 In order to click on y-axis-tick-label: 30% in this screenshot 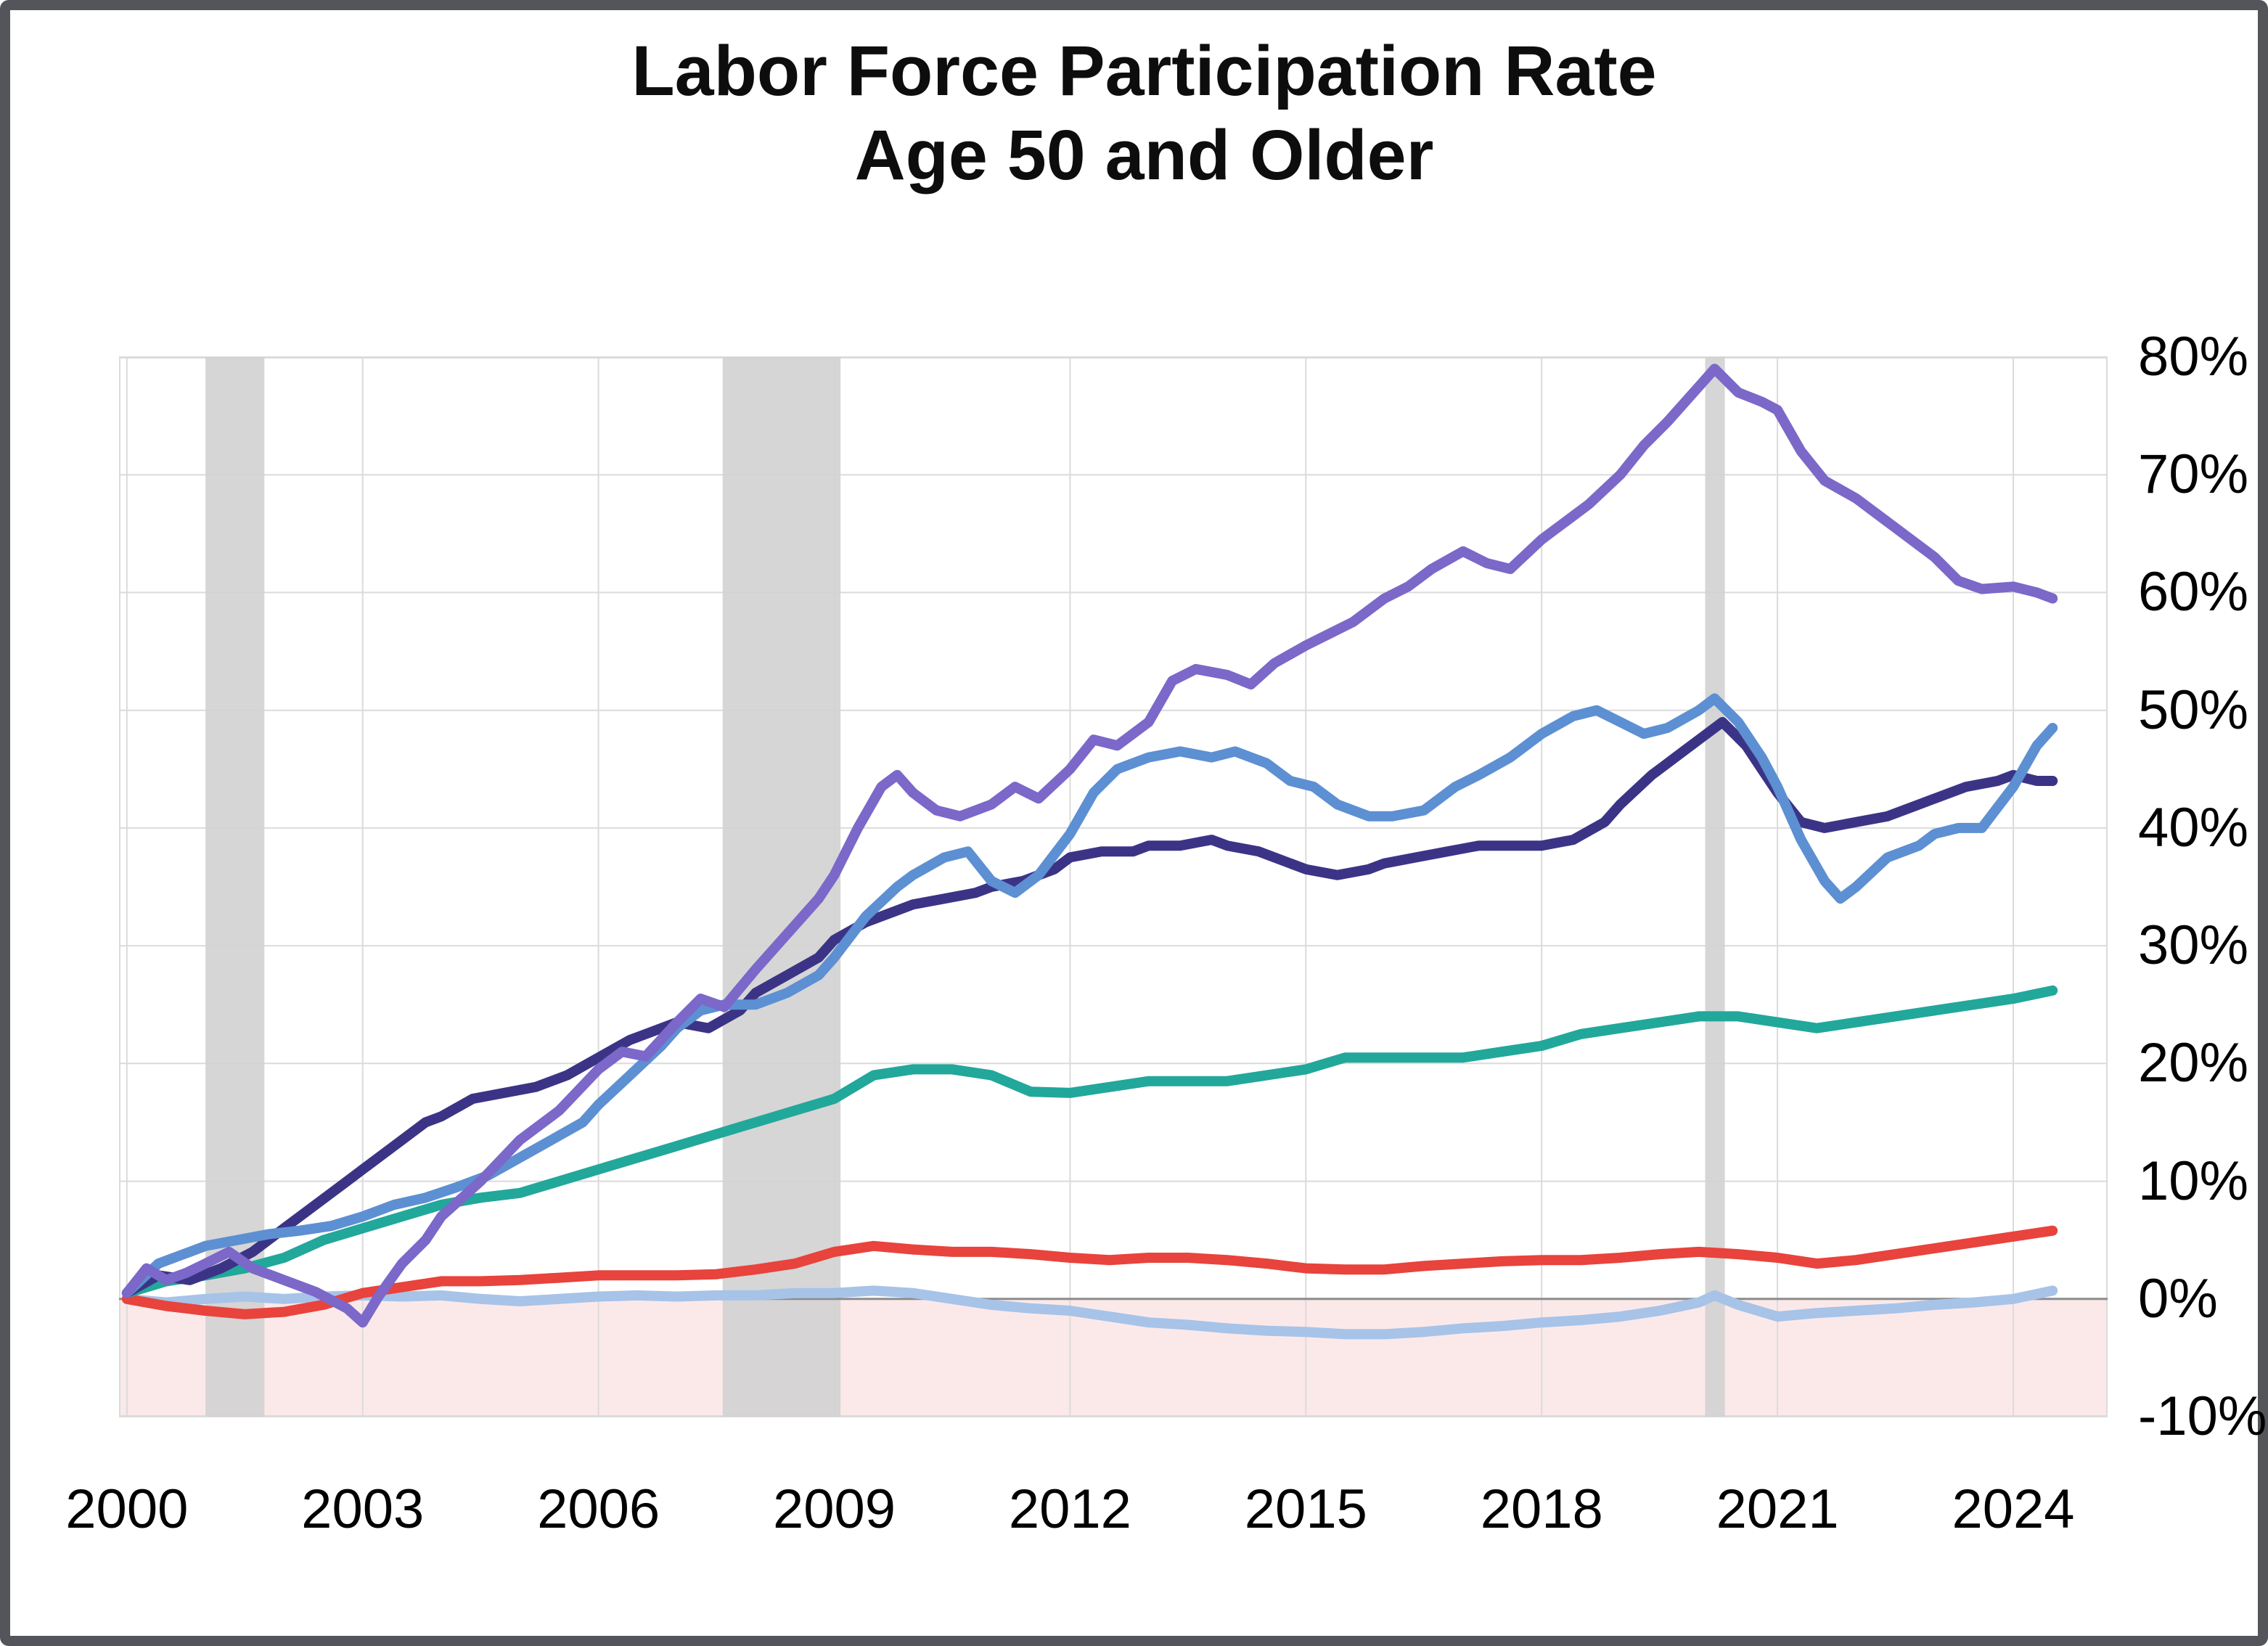, I will do `click(2193, 945)`.